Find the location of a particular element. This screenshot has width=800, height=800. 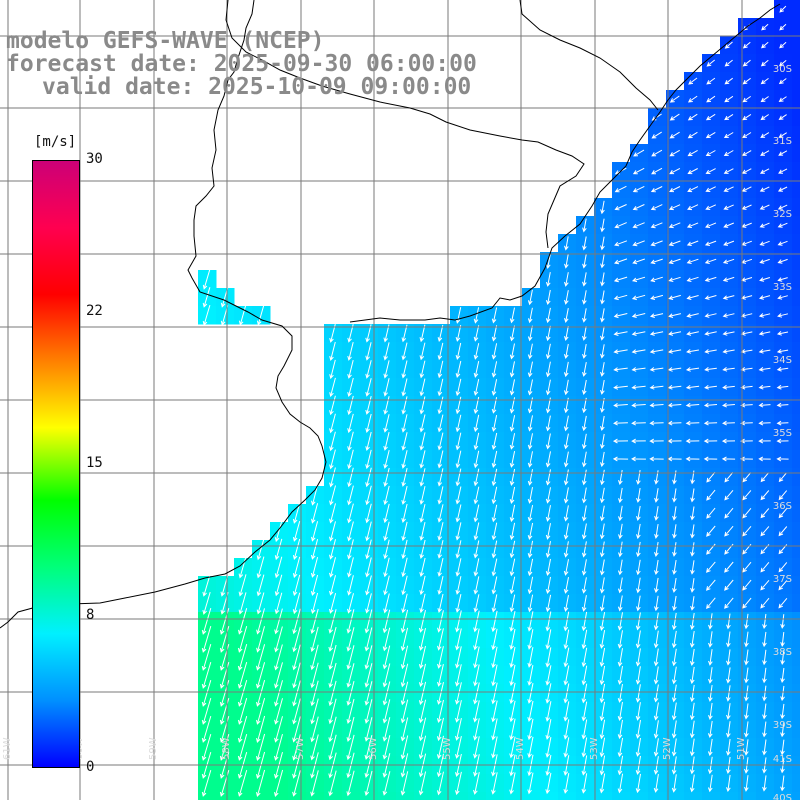

latitude-label: 36S is located at coordinates (782, 506).